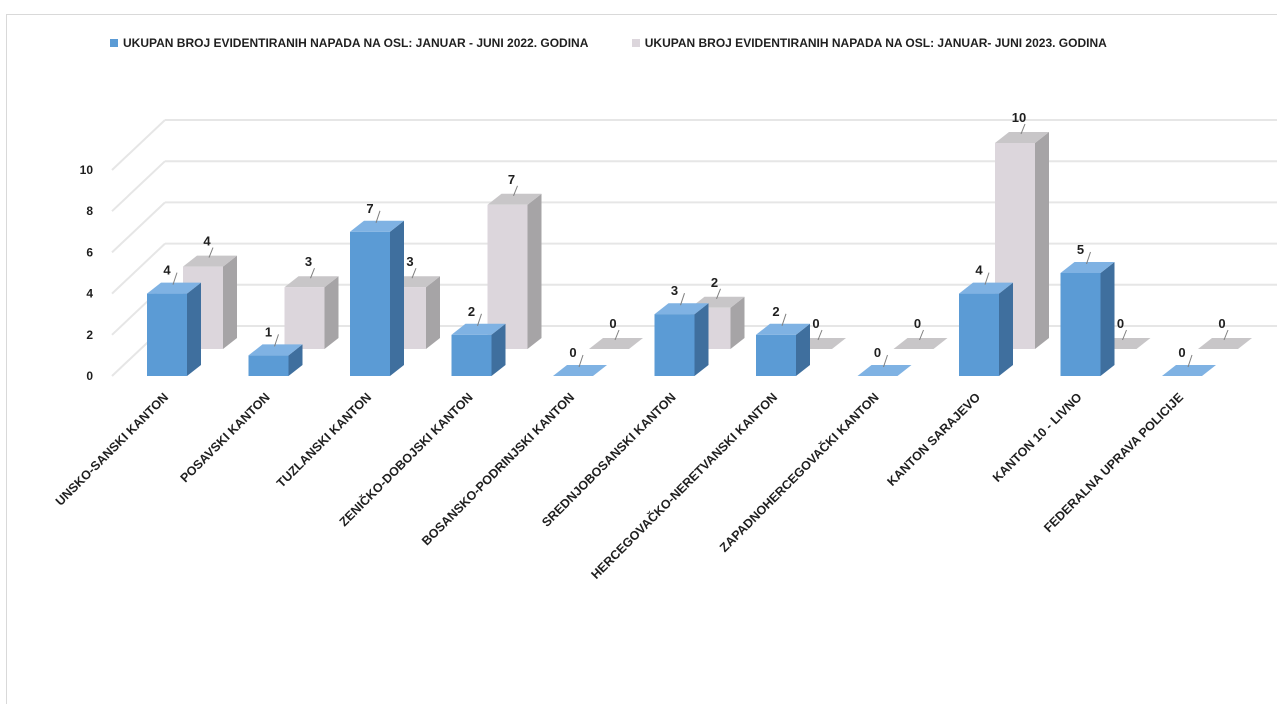 This screenshot has width=1277, height=707. What do you see at coordinates (268, 331) in the screenshot?
I see `data-label-2022: 1` at bounding box center [268, 331].